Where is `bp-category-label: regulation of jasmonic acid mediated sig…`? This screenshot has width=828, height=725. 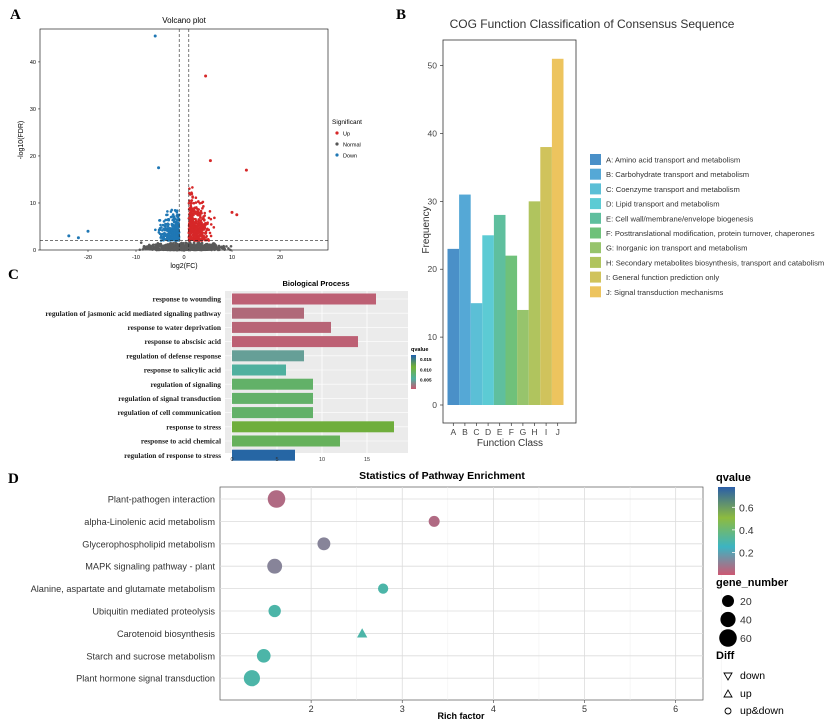 bp-category-label: regulation of jasmonic acid mediated sig… is located at coordinates (133, 313).